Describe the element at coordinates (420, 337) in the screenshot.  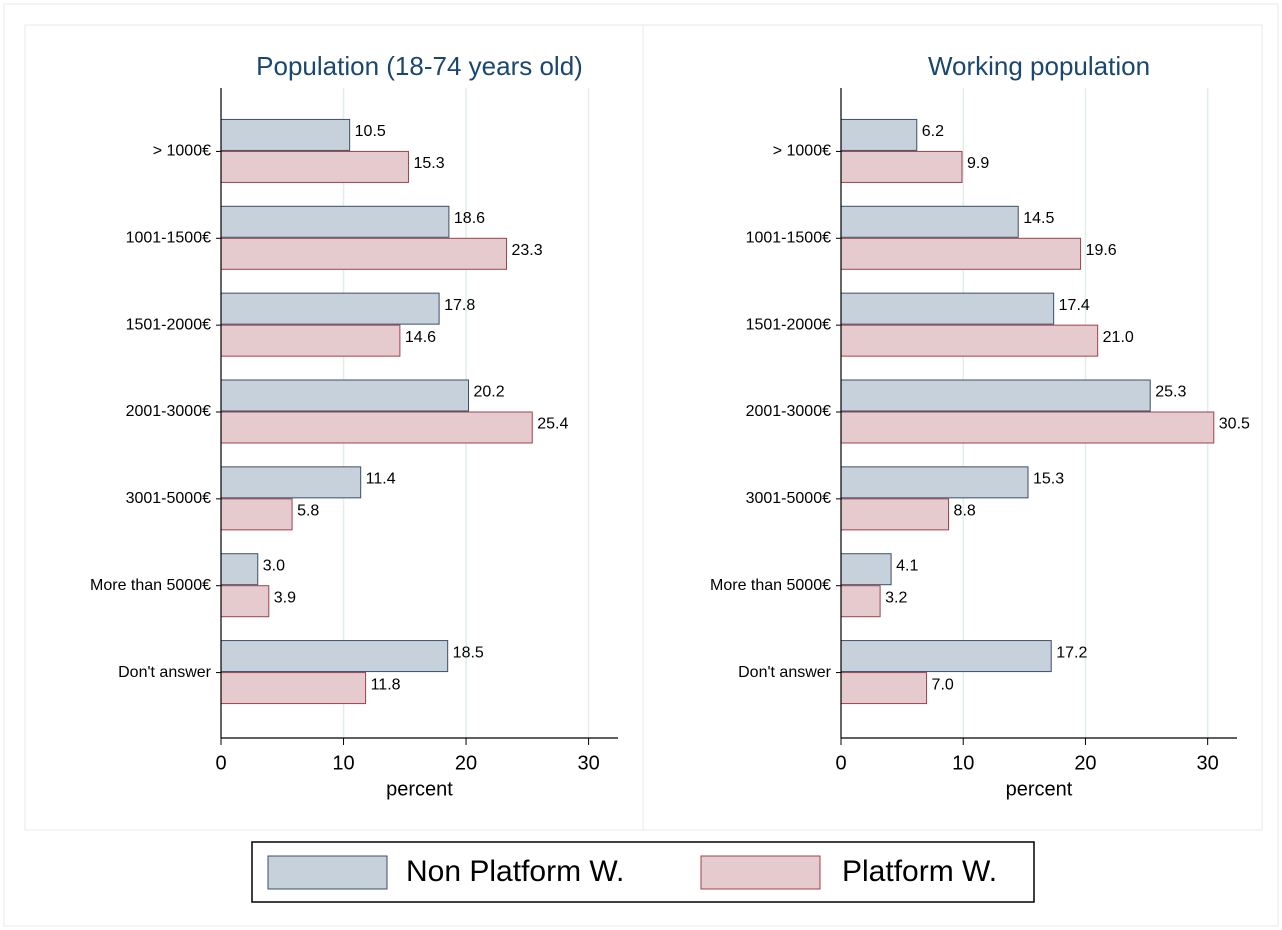
I see `value-label: 14.6` at that location.